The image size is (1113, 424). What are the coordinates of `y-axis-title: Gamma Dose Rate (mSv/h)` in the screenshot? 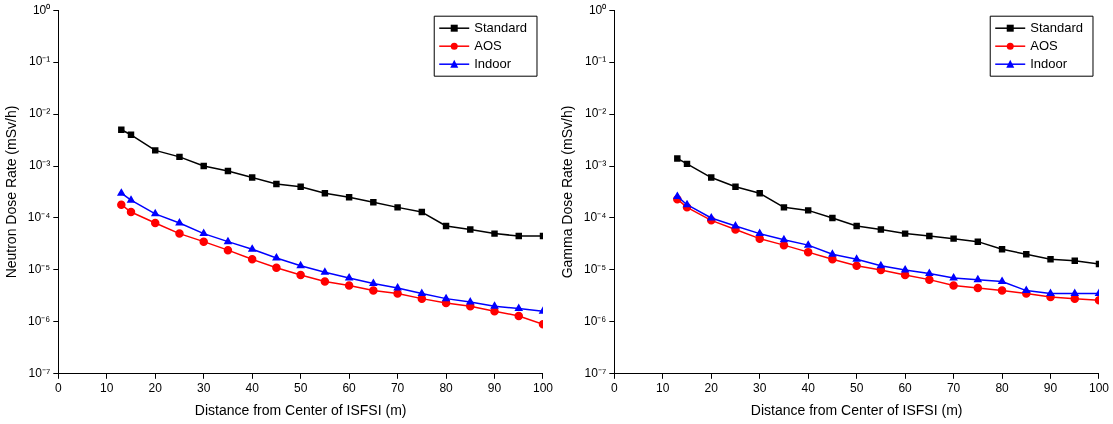 It's located at (567, 192).